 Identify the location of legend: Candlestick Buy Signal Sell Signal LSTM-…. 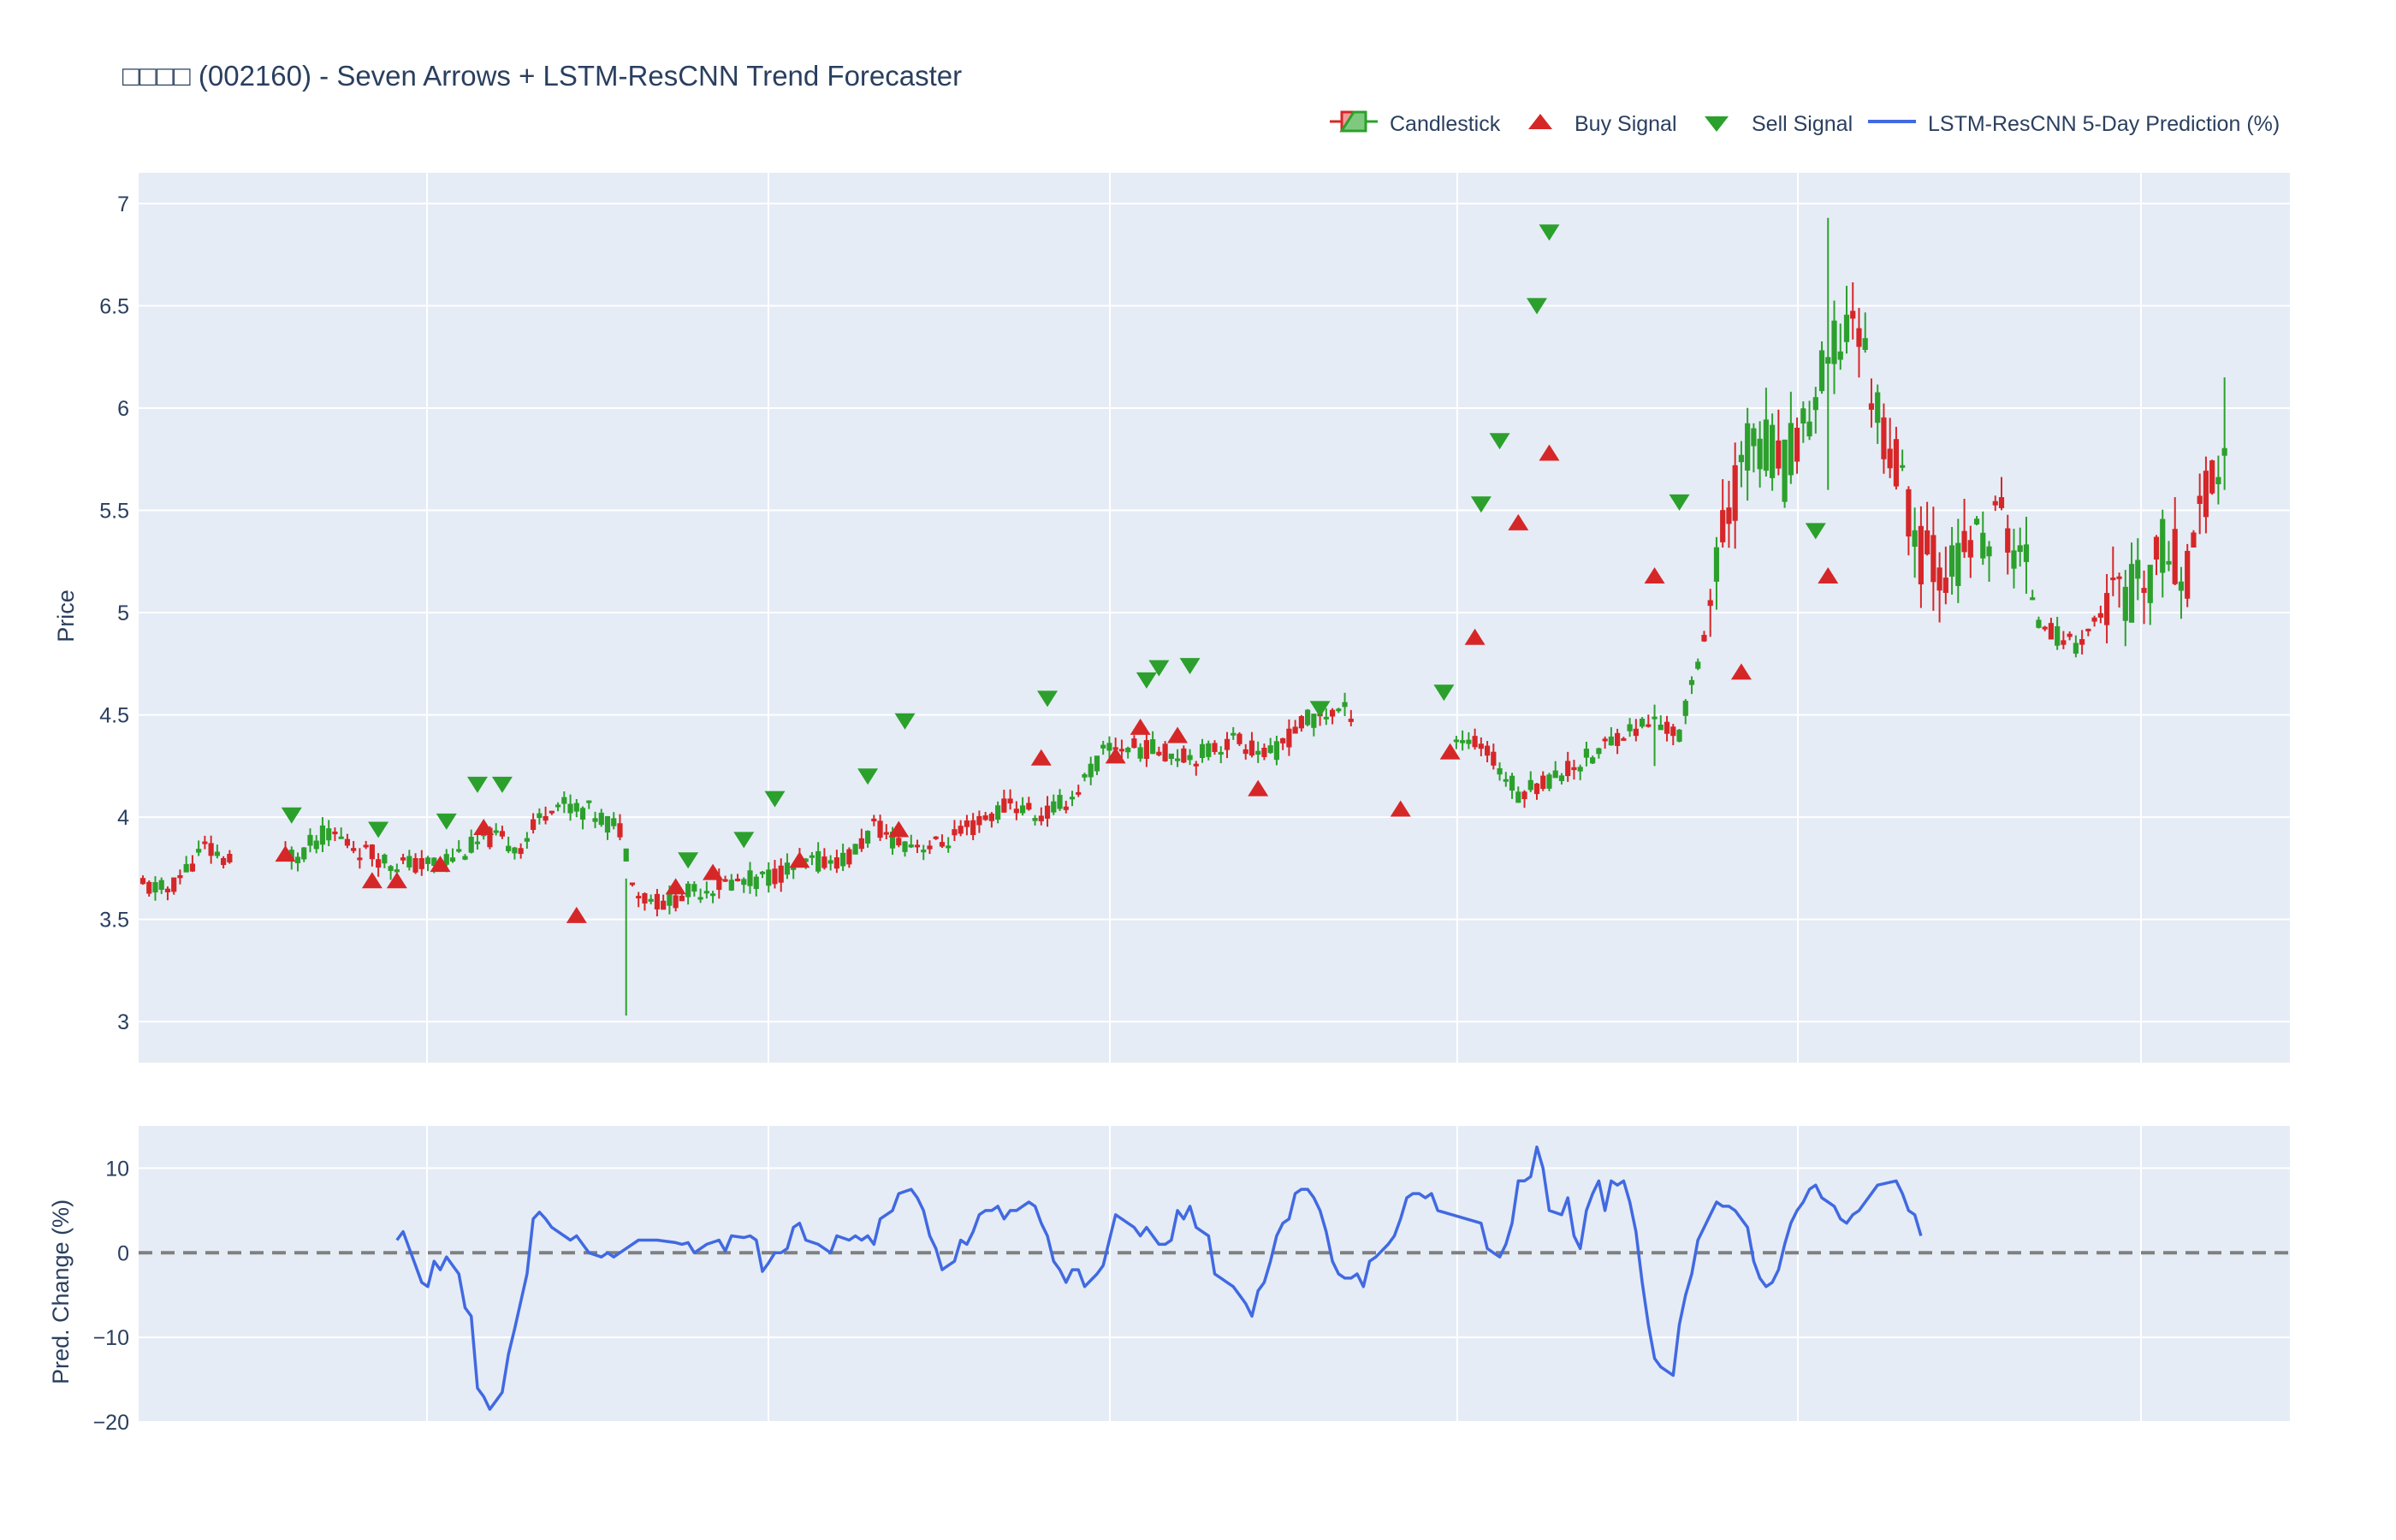
(1805, 123).